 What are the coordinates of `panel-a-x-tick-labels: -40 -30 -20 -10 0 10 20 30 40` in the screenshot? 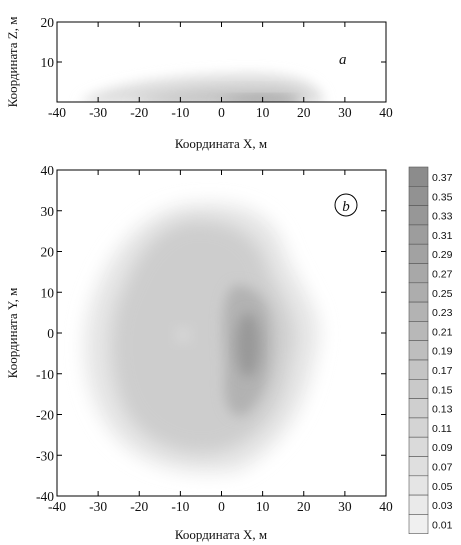 It's located at (220, 112).